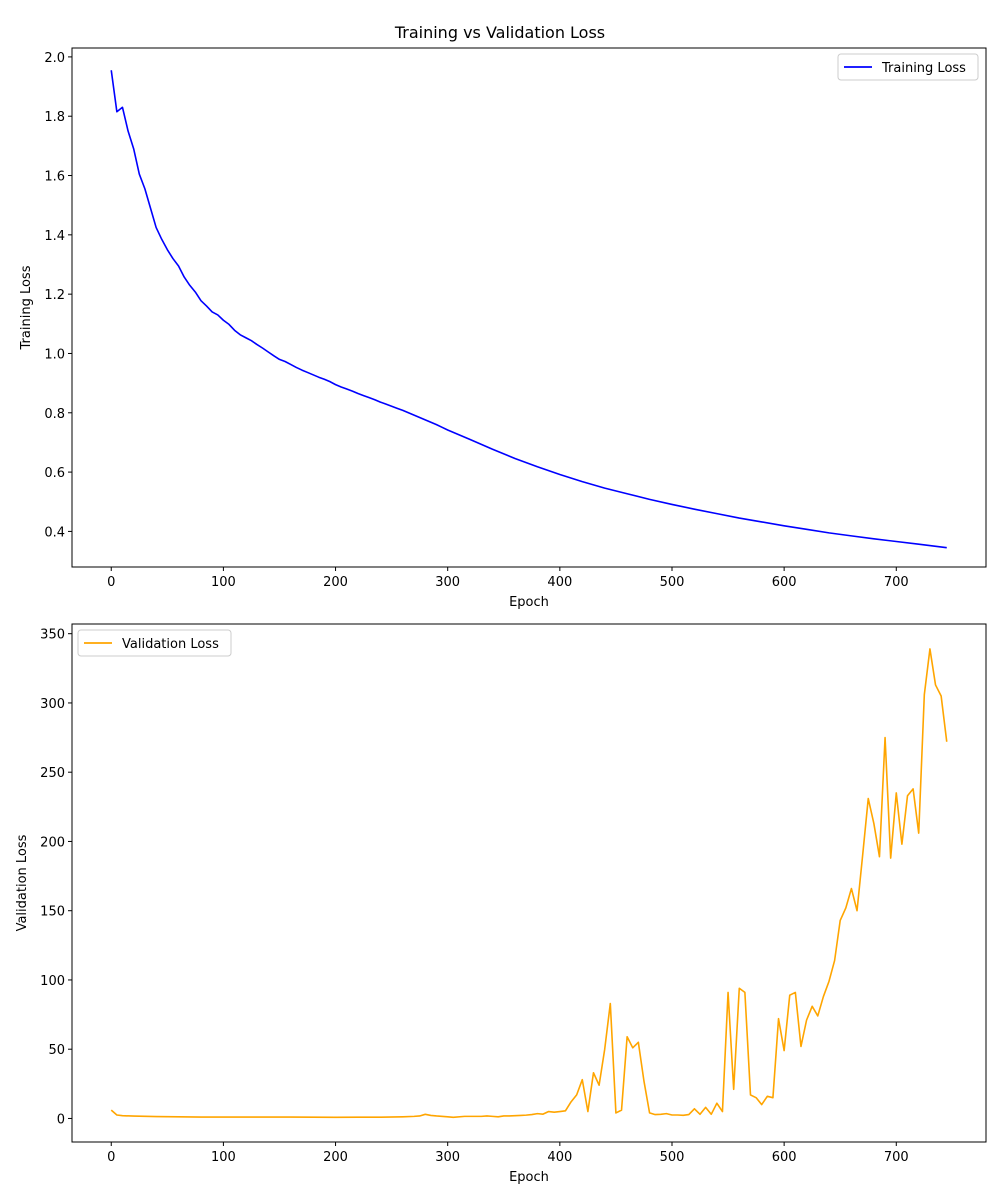  What do you see at coordinates (61, 1119) in the screenshot?
I see `y-tick-label: 0` at bounding box center [61, 1119].